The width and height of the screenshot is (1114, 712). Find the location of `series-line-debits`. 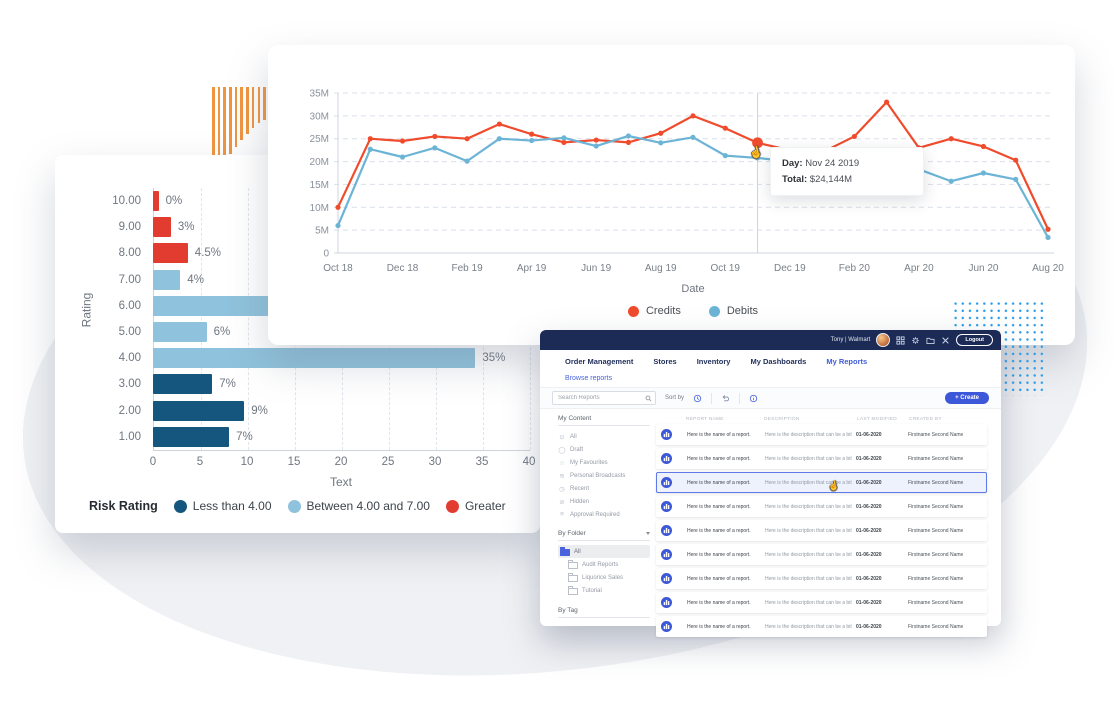

series-line-debits is located at coordinates (692, 186).